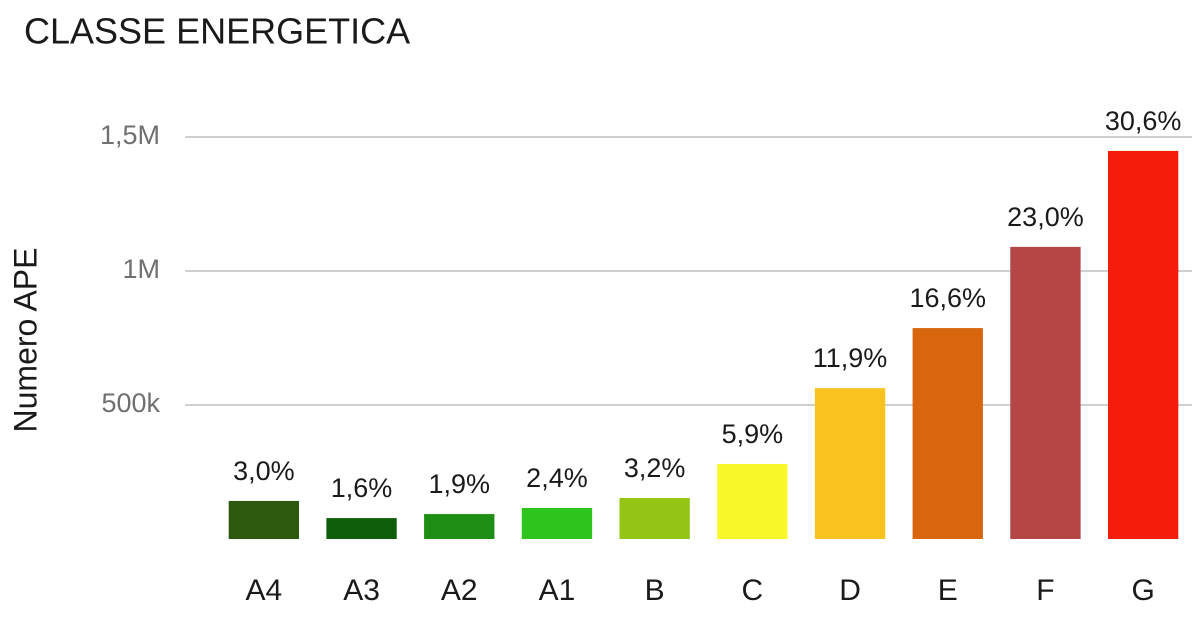 The width and height of the screenshot is (1200, 620). What do you see at coordinates (1143, 121) in the screenshot?
I see `value-label: 30,6%` at bounding box center [1143, 121].